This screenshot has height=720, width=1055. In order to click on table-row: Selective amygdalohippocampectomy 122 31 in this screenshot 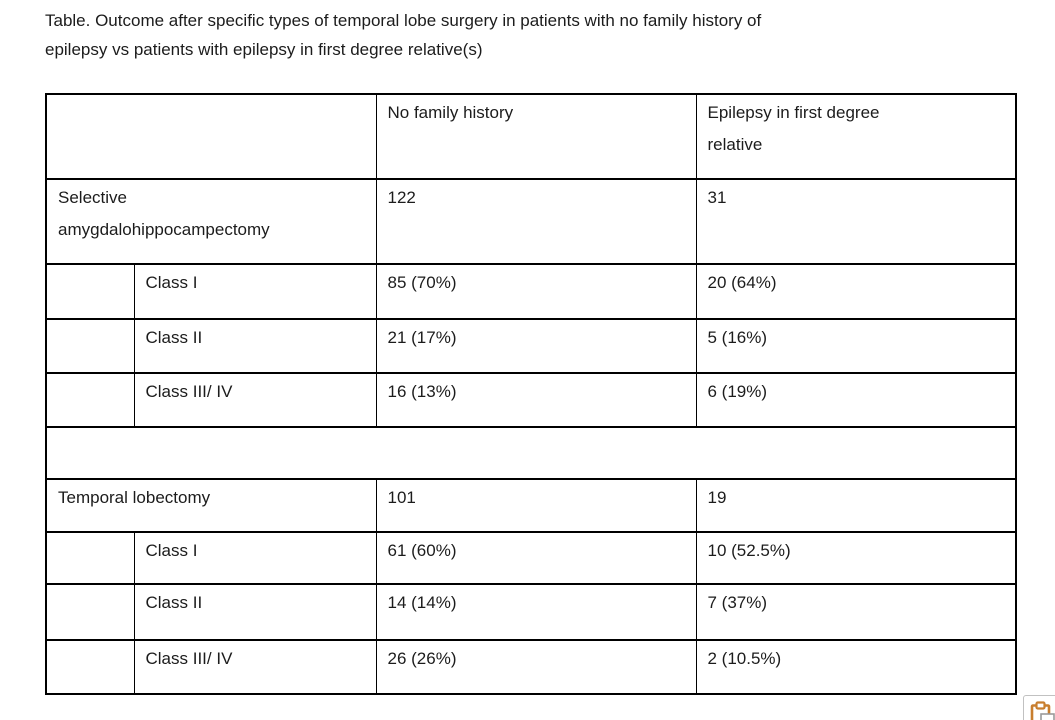, I will do `click(531, 221)`.